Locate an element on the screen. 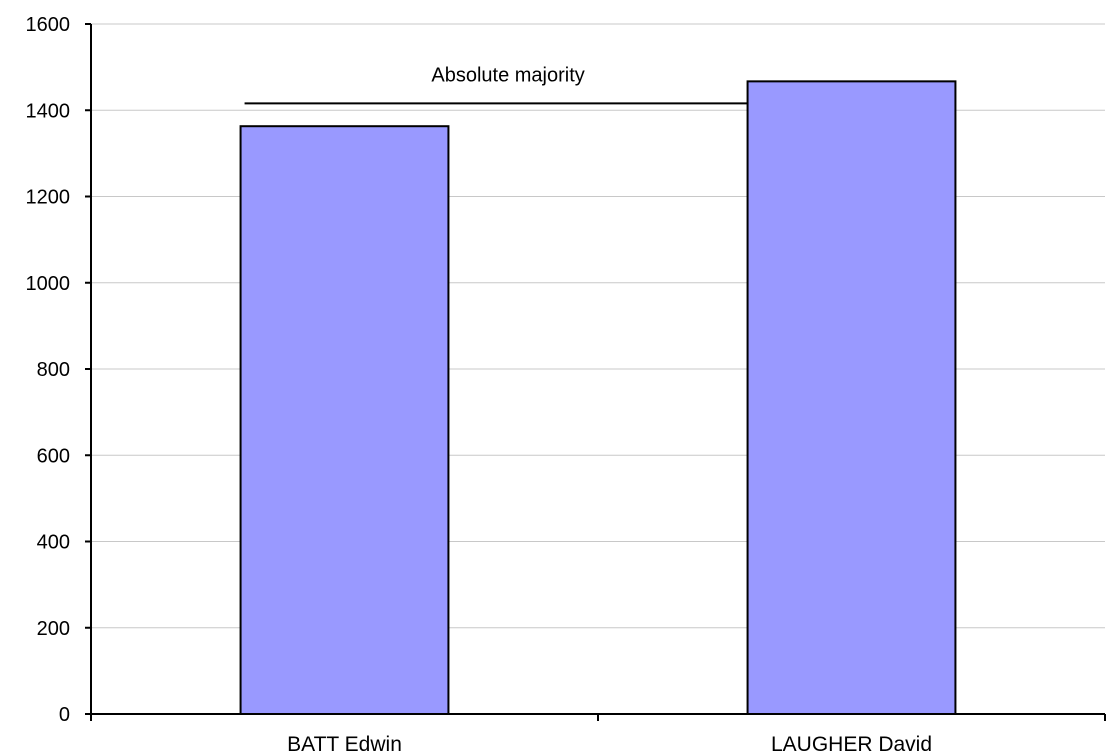  y-tick-label: 1000 is located at coordinates (48, 284).